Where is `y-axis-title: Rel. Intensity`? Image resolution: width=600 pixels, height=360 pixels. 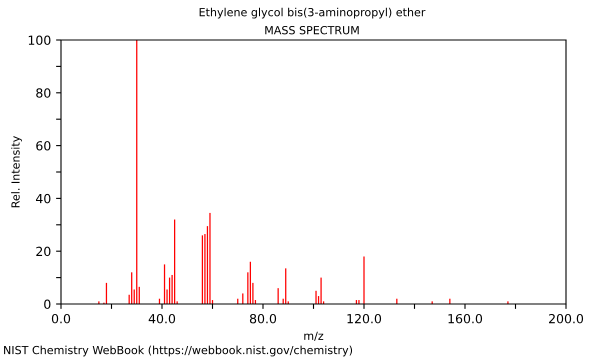
y-axis-title: Rel. Intensity is located at coordinates (16, 172).